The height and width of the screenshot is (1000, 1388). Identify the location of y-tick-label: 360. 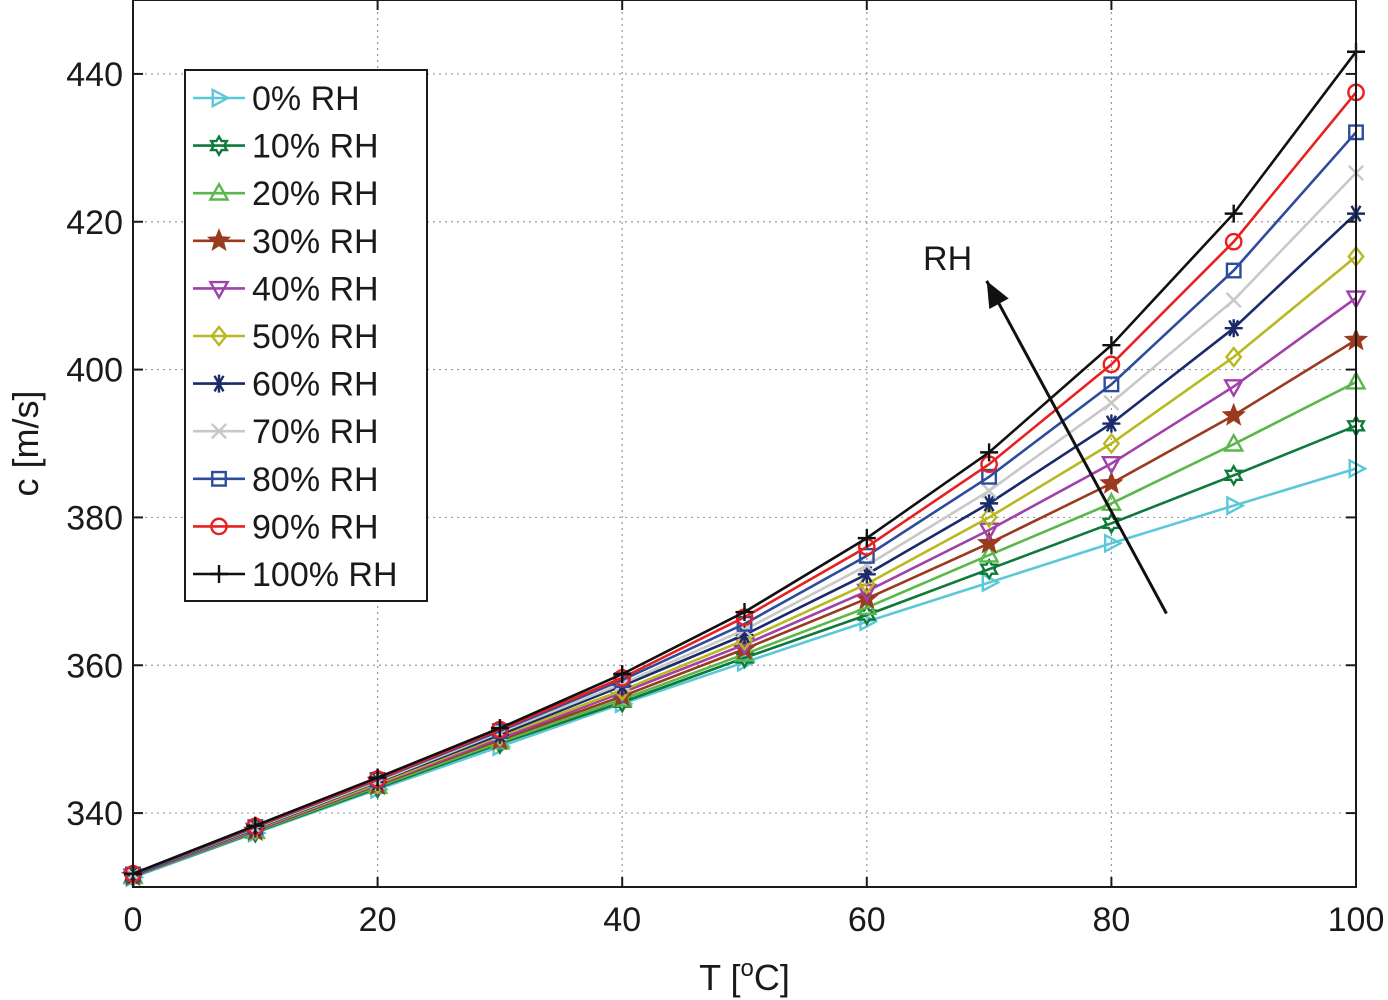
(94, 666).